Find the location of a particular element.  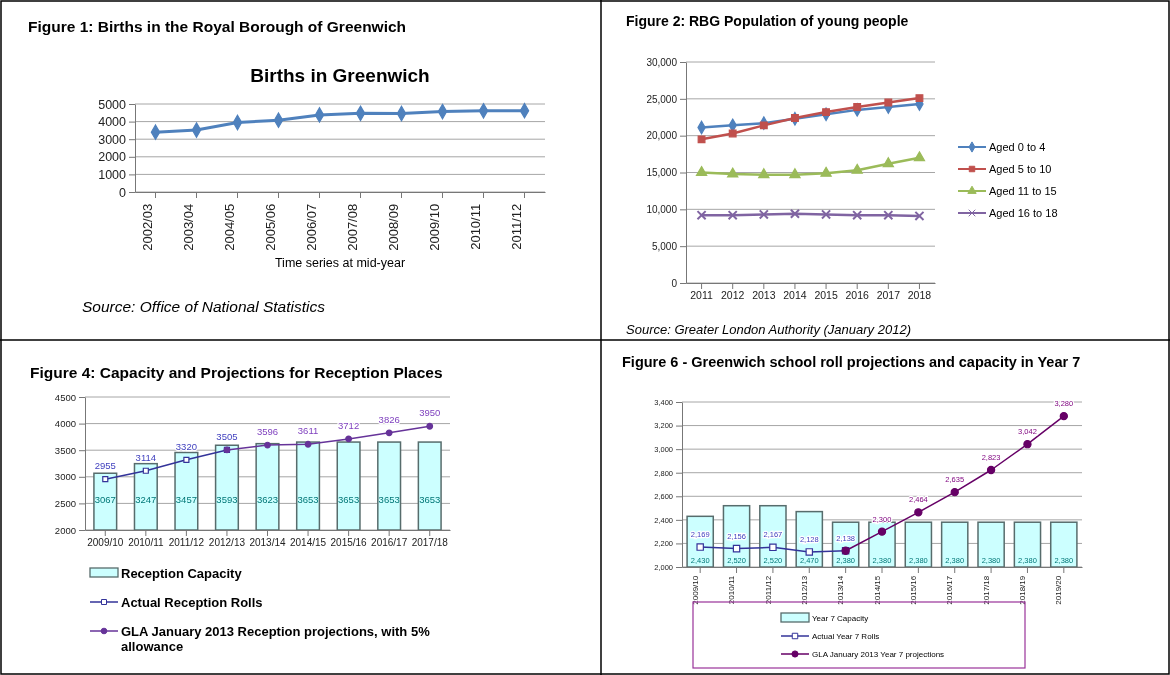

data-label: 3593 is located at coordinates (227, 500).